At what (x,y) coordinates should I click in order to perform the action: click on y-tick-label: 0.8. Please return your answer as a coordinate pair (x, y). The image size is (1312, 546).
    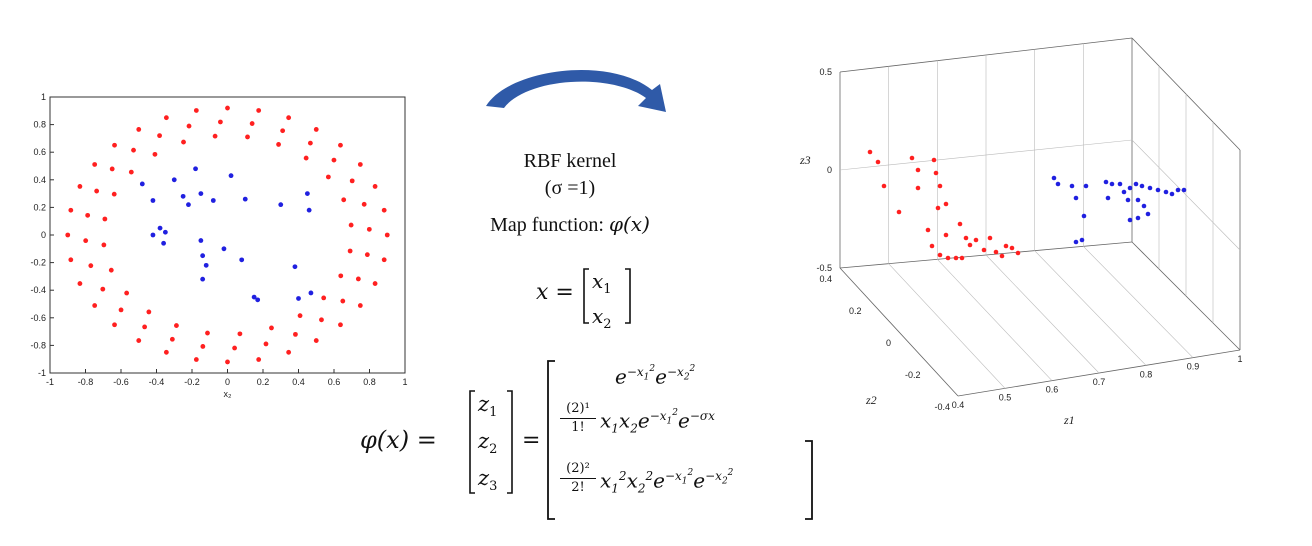
    Looking at the image, I should click on (39, 125).